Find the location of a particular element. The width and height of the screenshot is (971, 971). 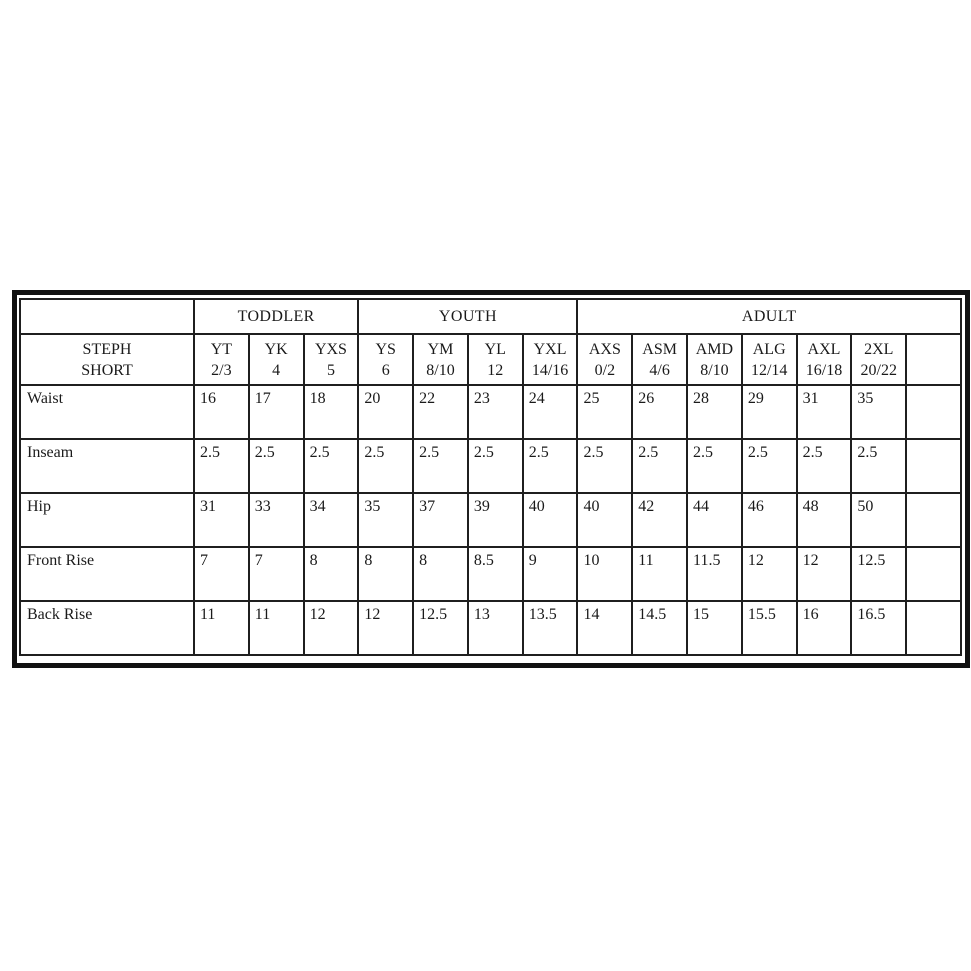

size-header-ym: YM 8/10 is located at coordinates (440, 359).